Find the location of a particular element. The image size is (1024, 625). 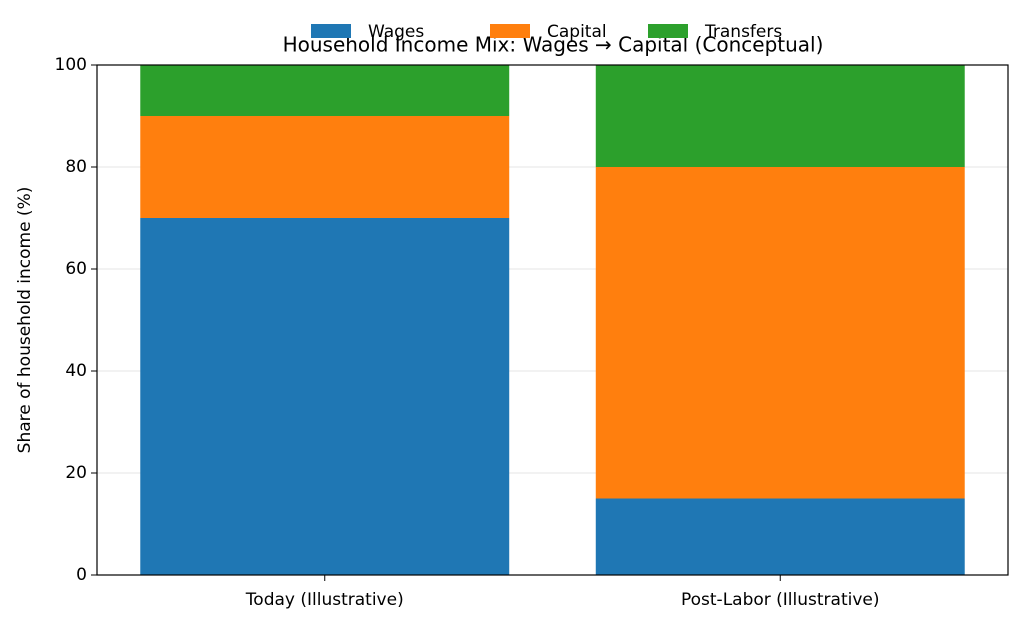

y-axis-label: Share of household income (%) is located at coordinates (25, 320).